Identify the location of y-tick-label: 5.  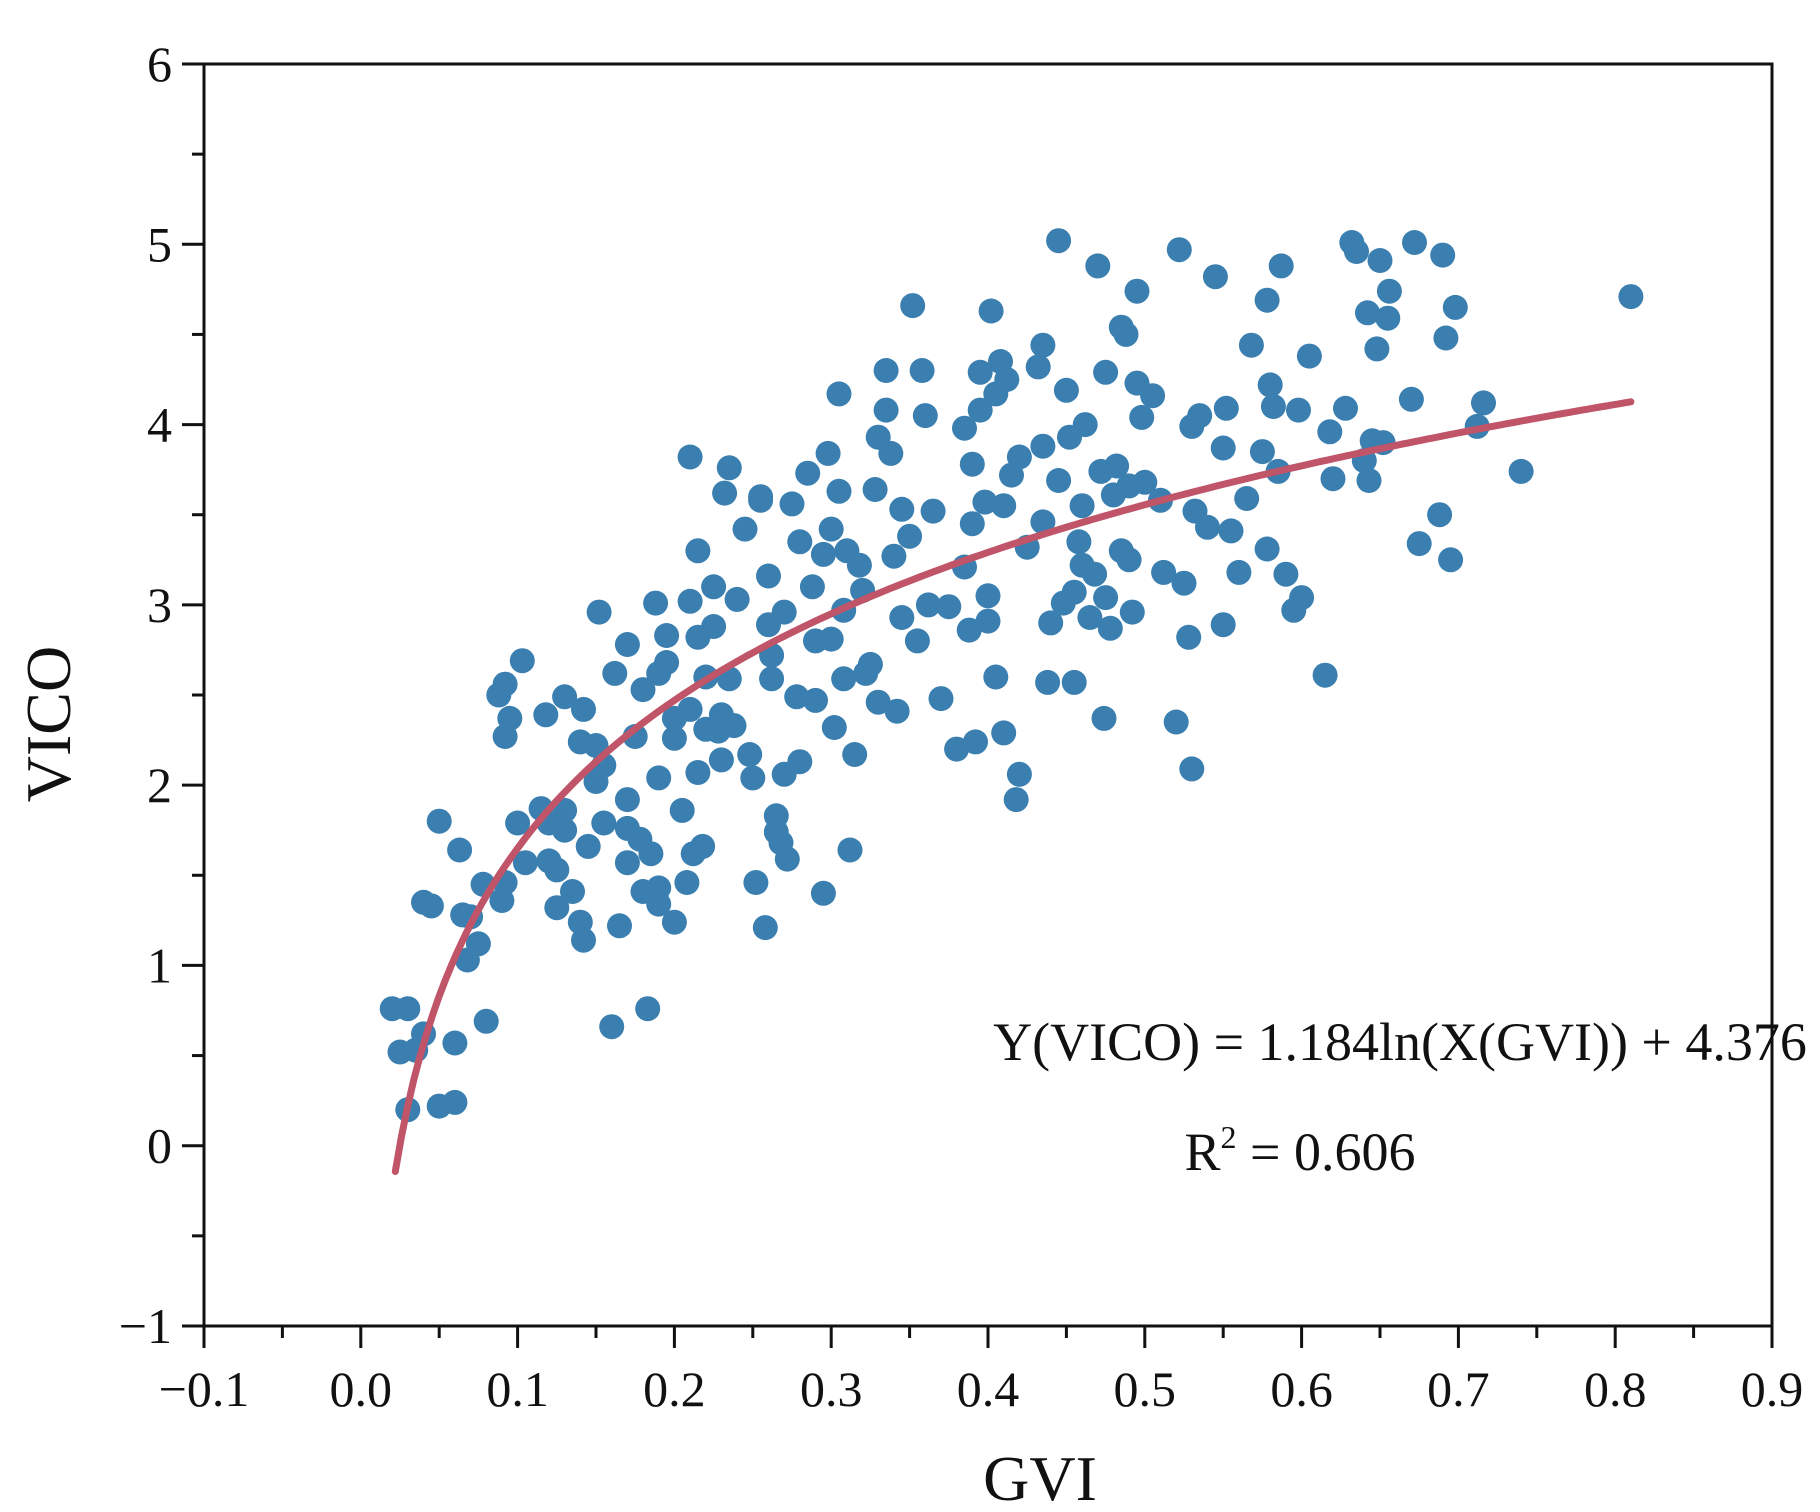
(159, 244).